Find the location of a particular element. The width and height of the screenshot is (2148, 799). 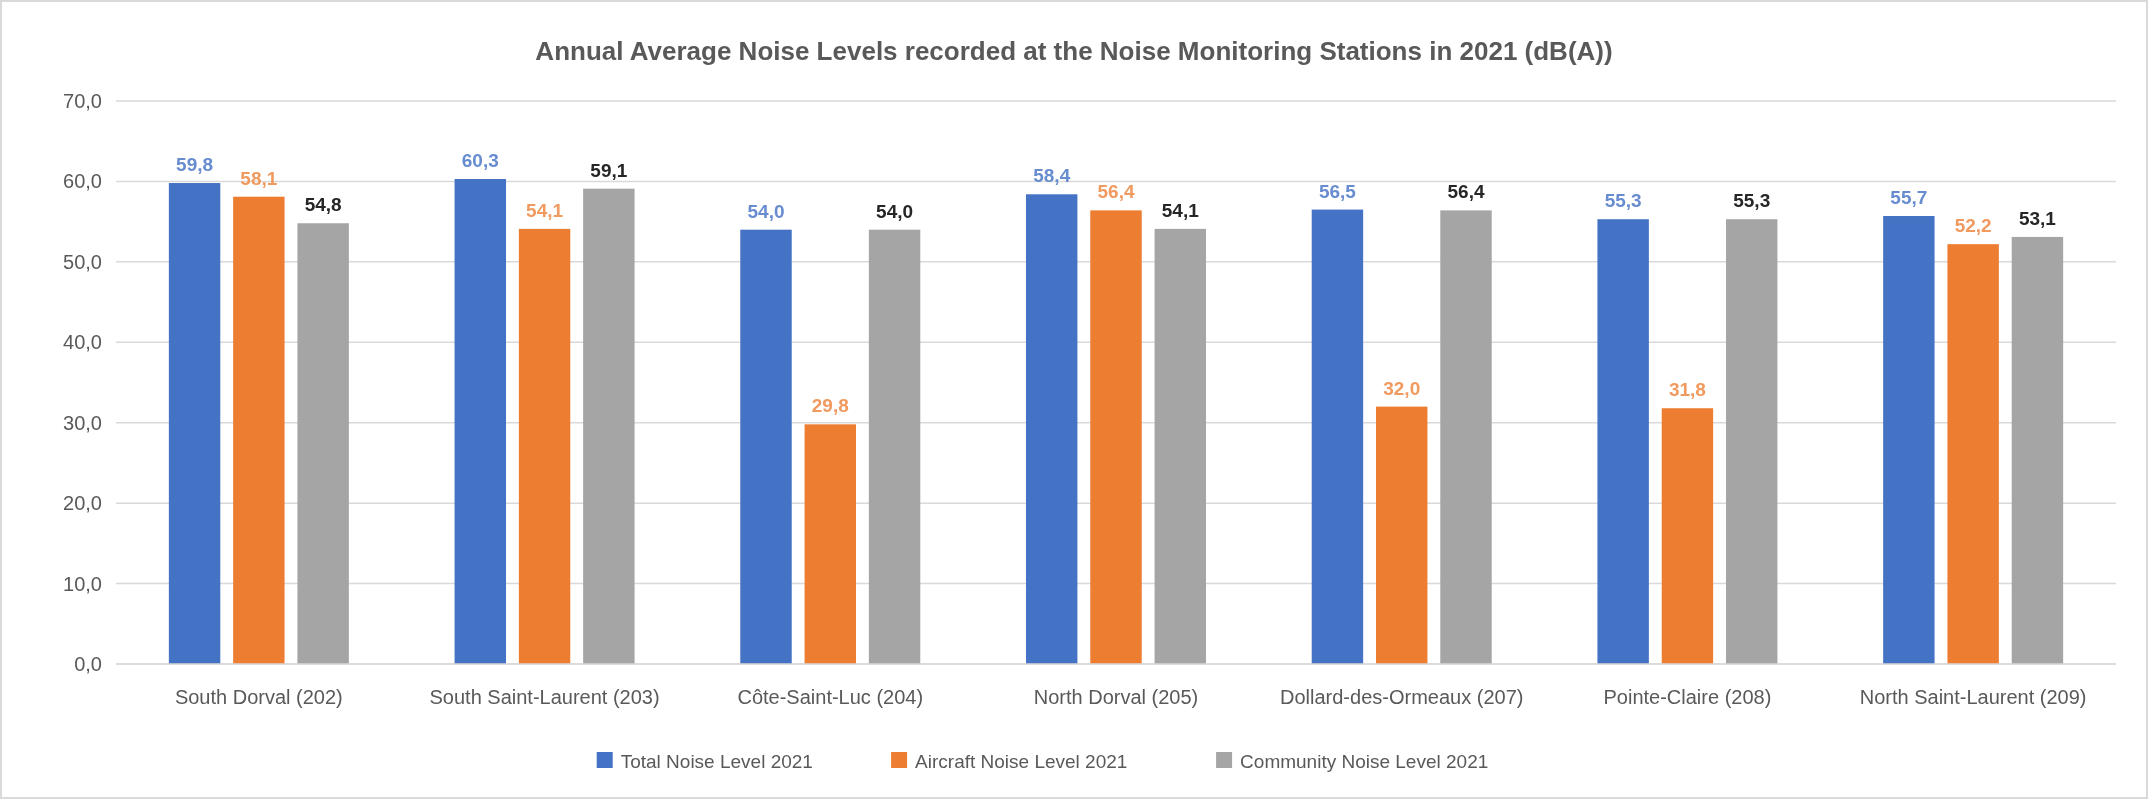

x-tick-label: Pointe-Claire (208) is located at coordinates (1687, 697).